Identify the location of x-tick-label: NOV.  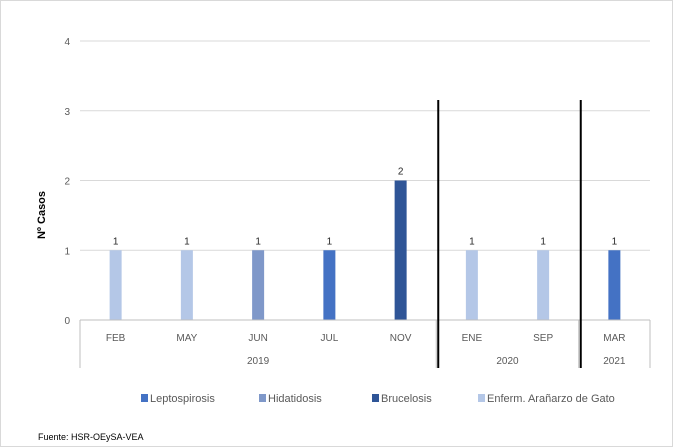
(401, 338).